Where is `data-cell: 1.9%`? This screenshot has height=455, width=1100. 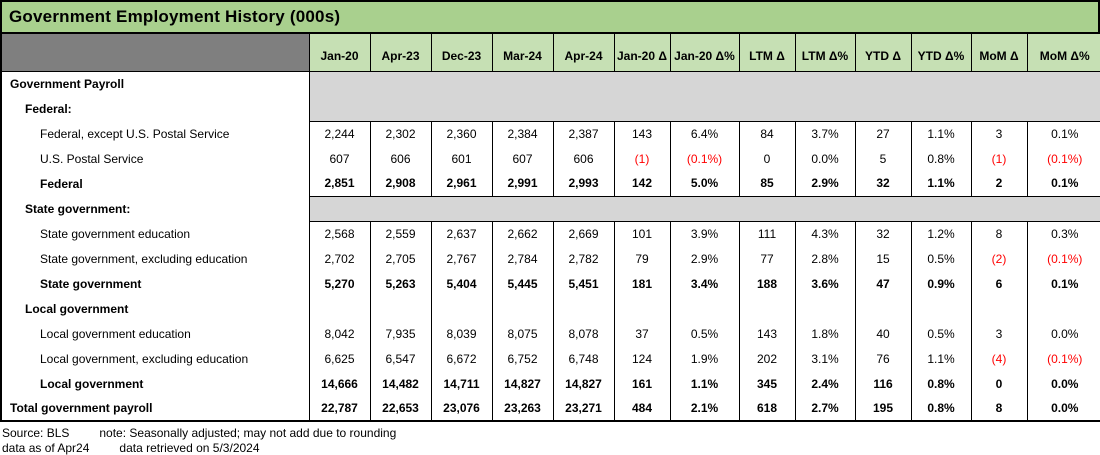 data-cell: 1.9% is located at coordinates (704, 358).